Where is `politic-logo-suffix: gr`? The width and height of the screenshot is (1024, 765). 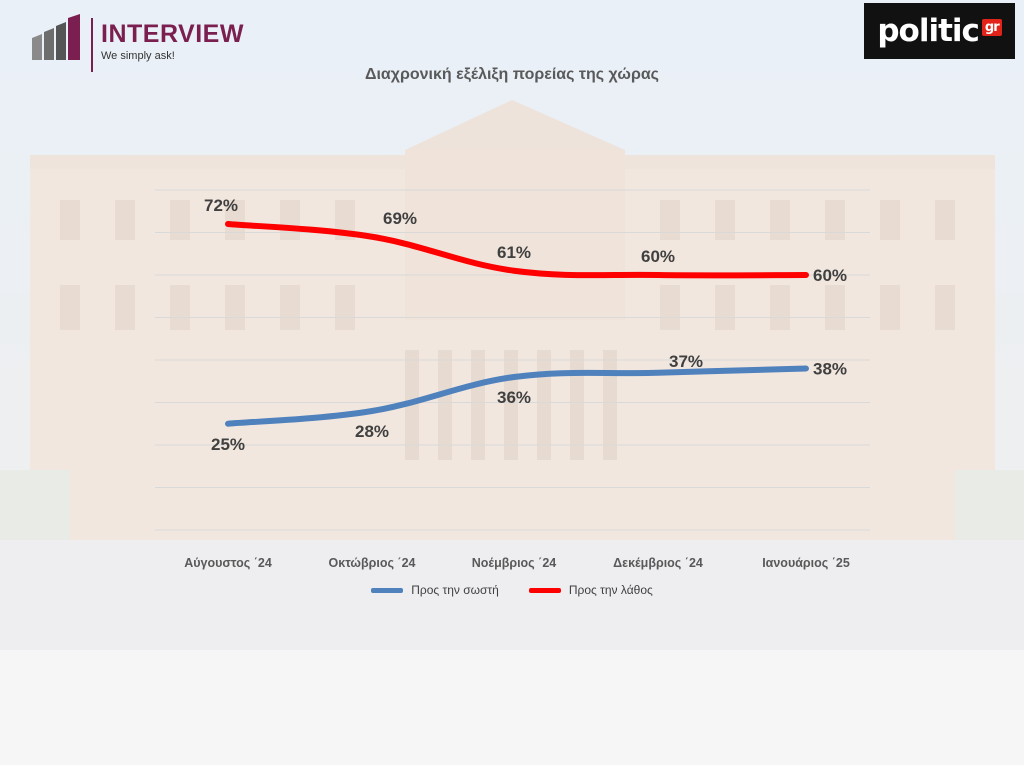
politic-logo-suffix: gr is located at coordinates (991, 27).